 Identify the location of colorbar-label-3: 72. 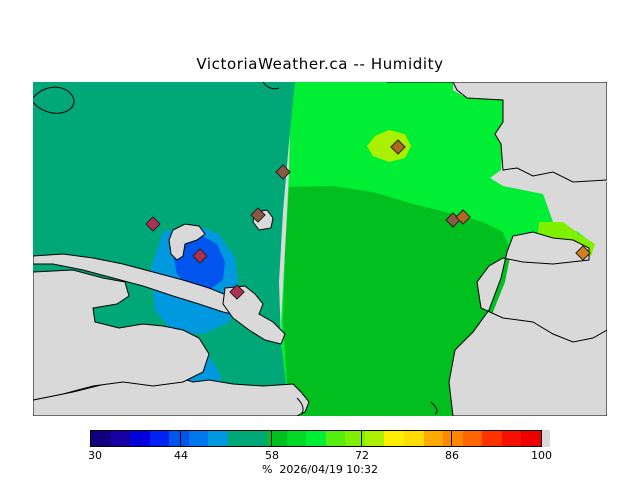
(362, 455).